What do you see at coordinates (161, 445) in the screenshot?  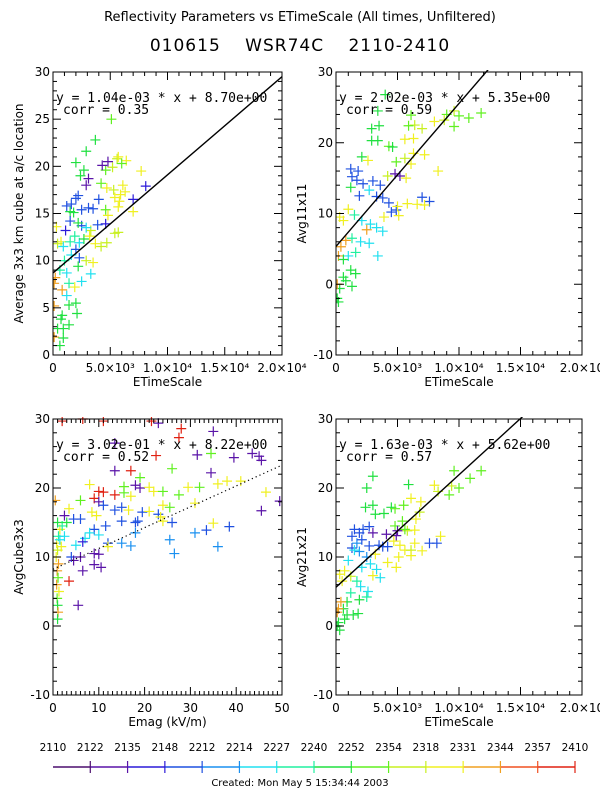 I see `fit-equation: y = 3.02e-01 * x + 8.22e+00` at bounding box center [161, 445].